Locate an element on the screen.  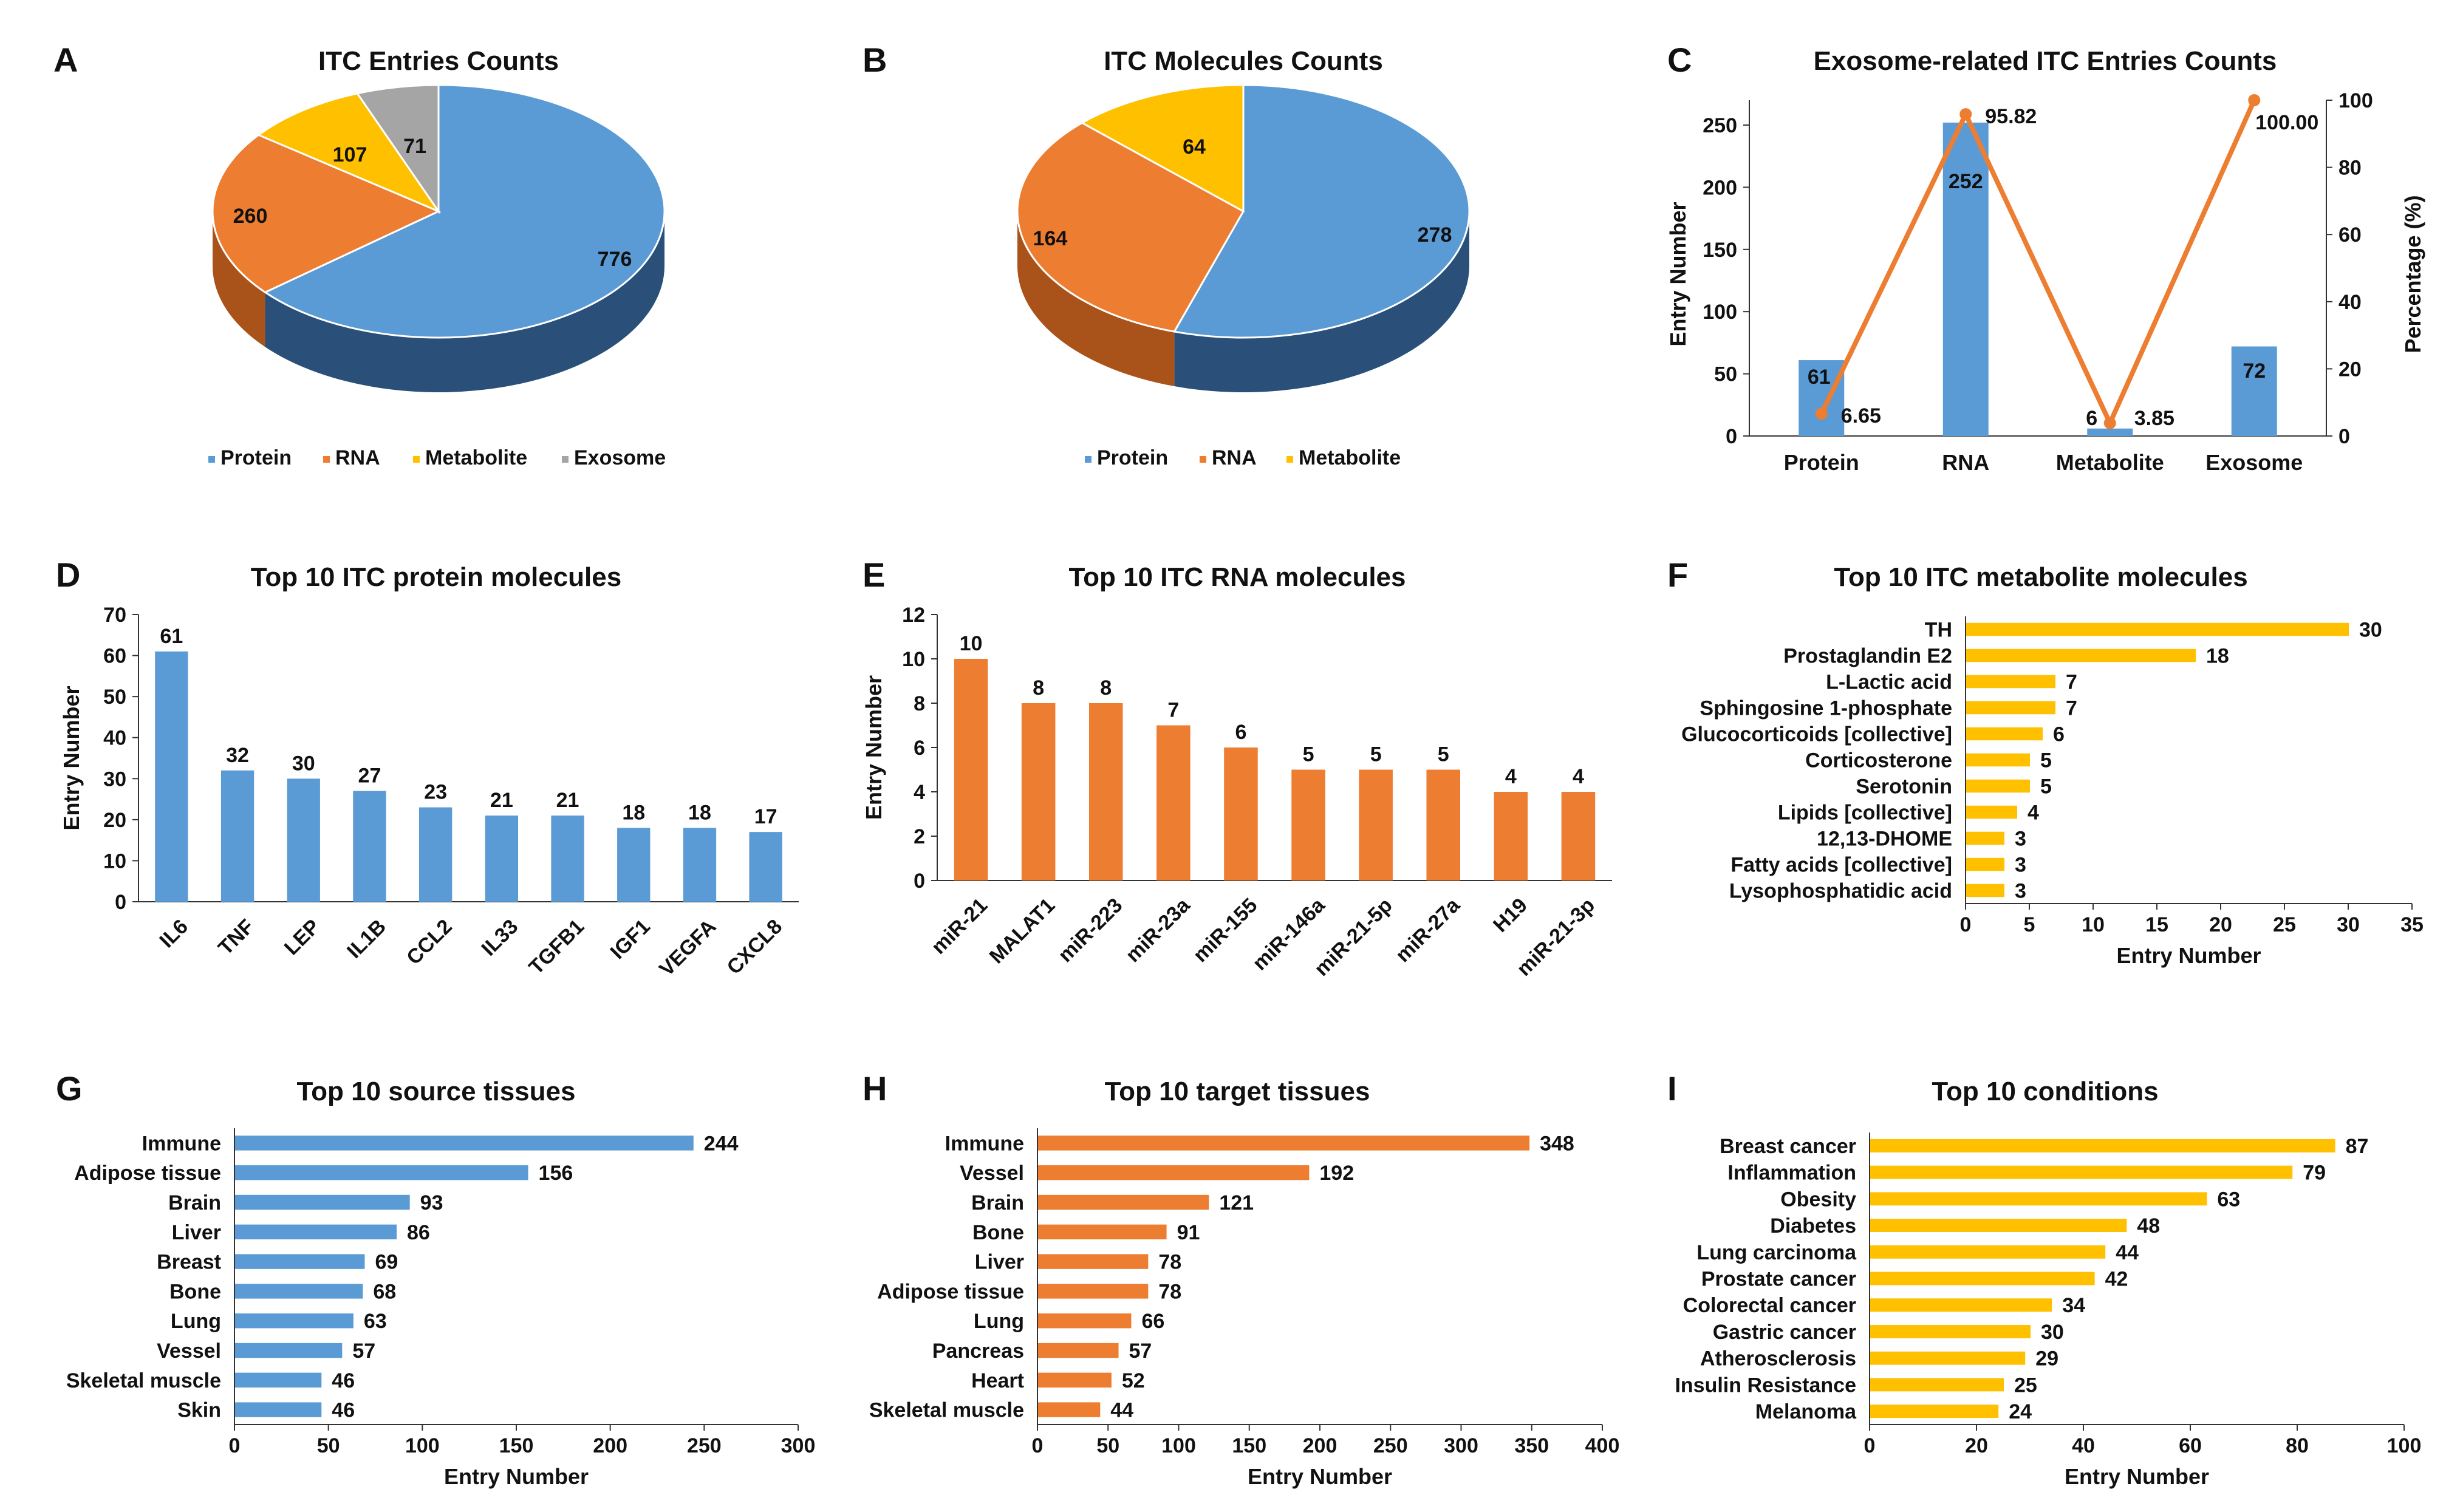
data-label: 192 is located at coordinates (1336, 1173).